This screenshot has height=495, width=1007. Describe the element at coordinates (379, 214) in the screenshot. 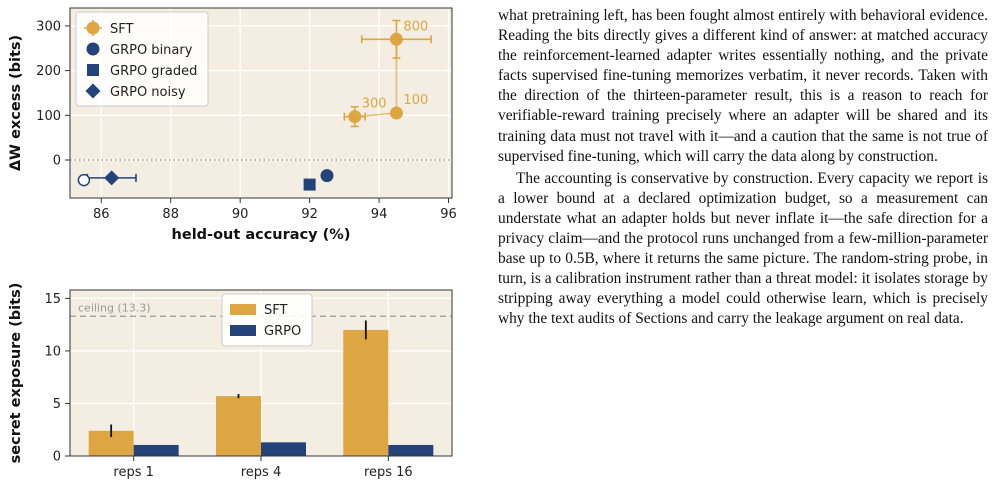

I see `x-tick-label: 94` at that location.